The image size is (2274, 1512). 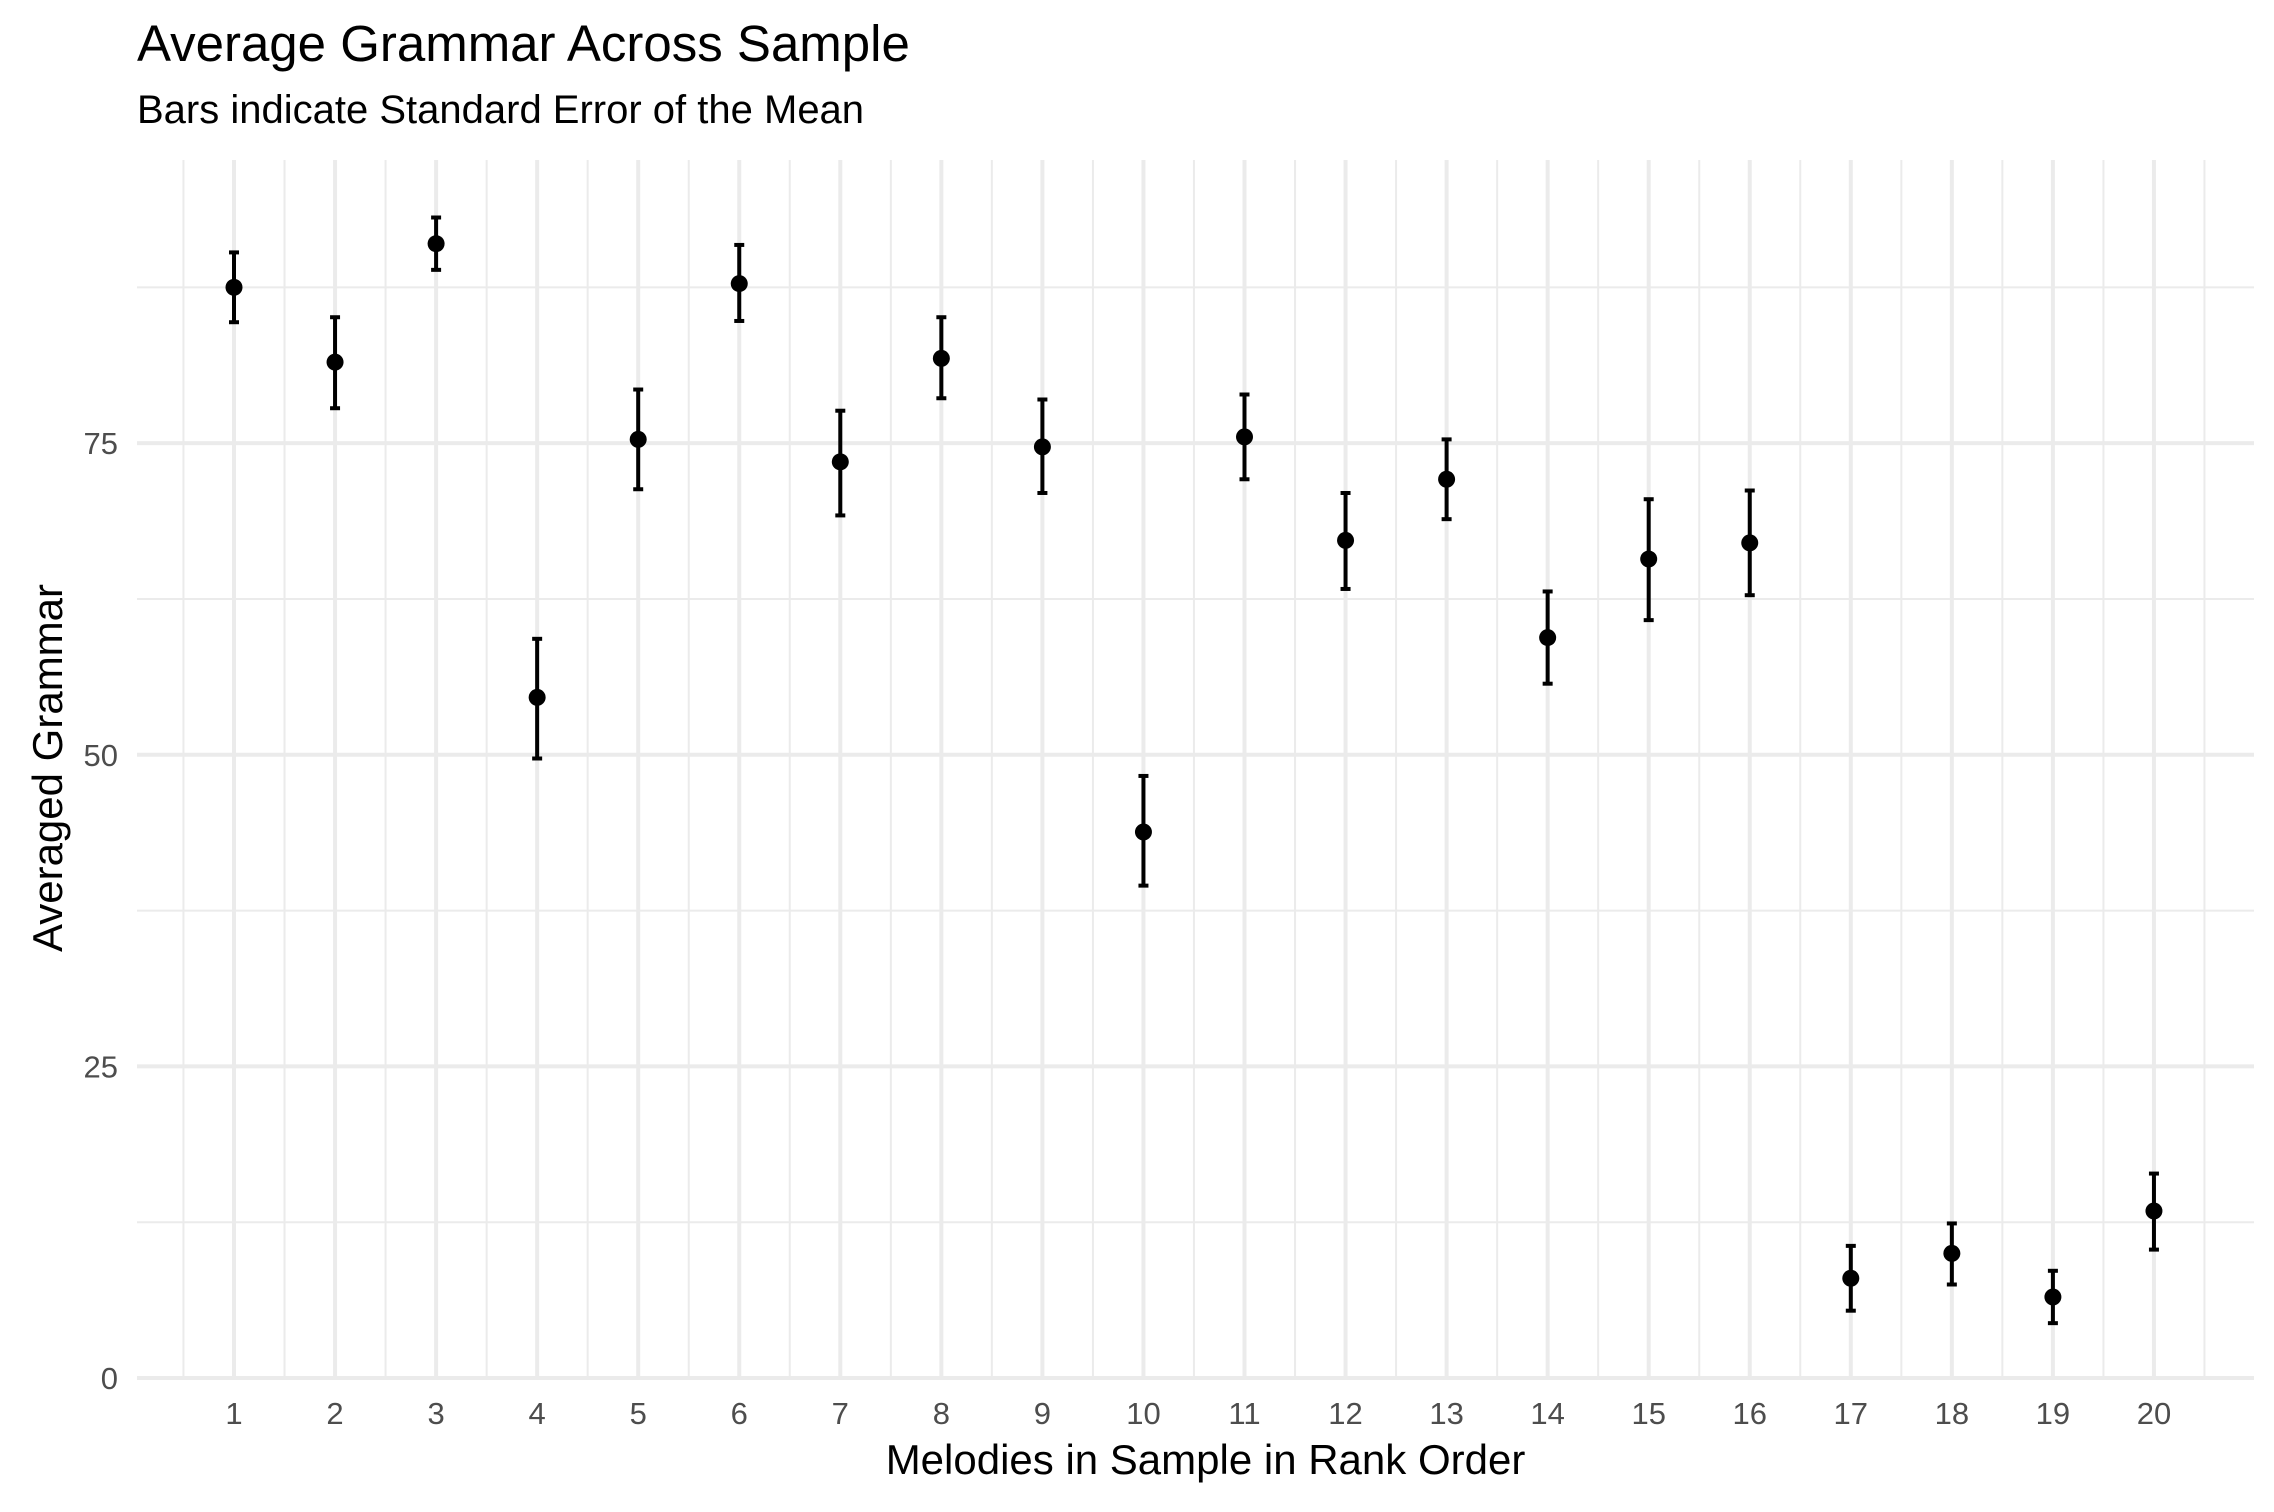 I want to click on y-tick-label: 75, so click(x=101, y=443).